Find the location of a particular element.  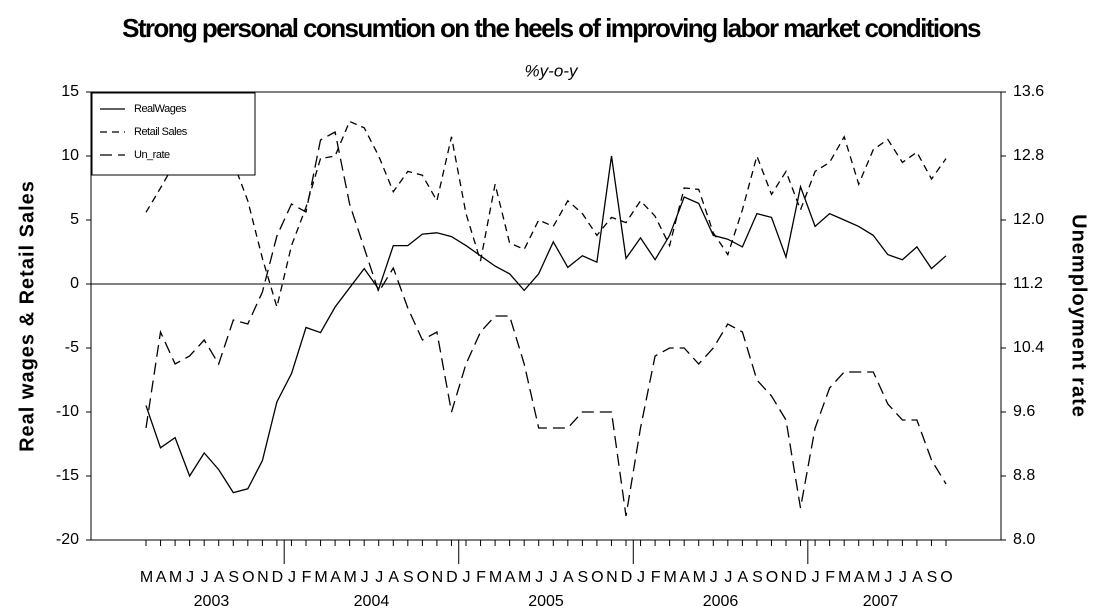

y-tick-label: -5 is located at coordinates (72, 347).